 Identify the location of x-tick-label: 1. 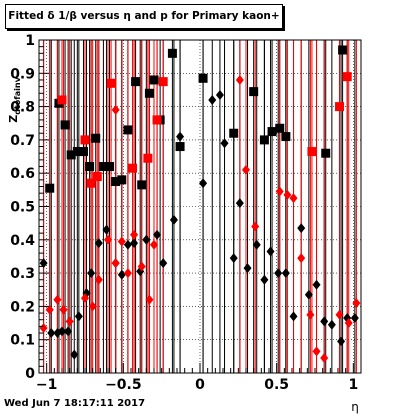
(353, 385).